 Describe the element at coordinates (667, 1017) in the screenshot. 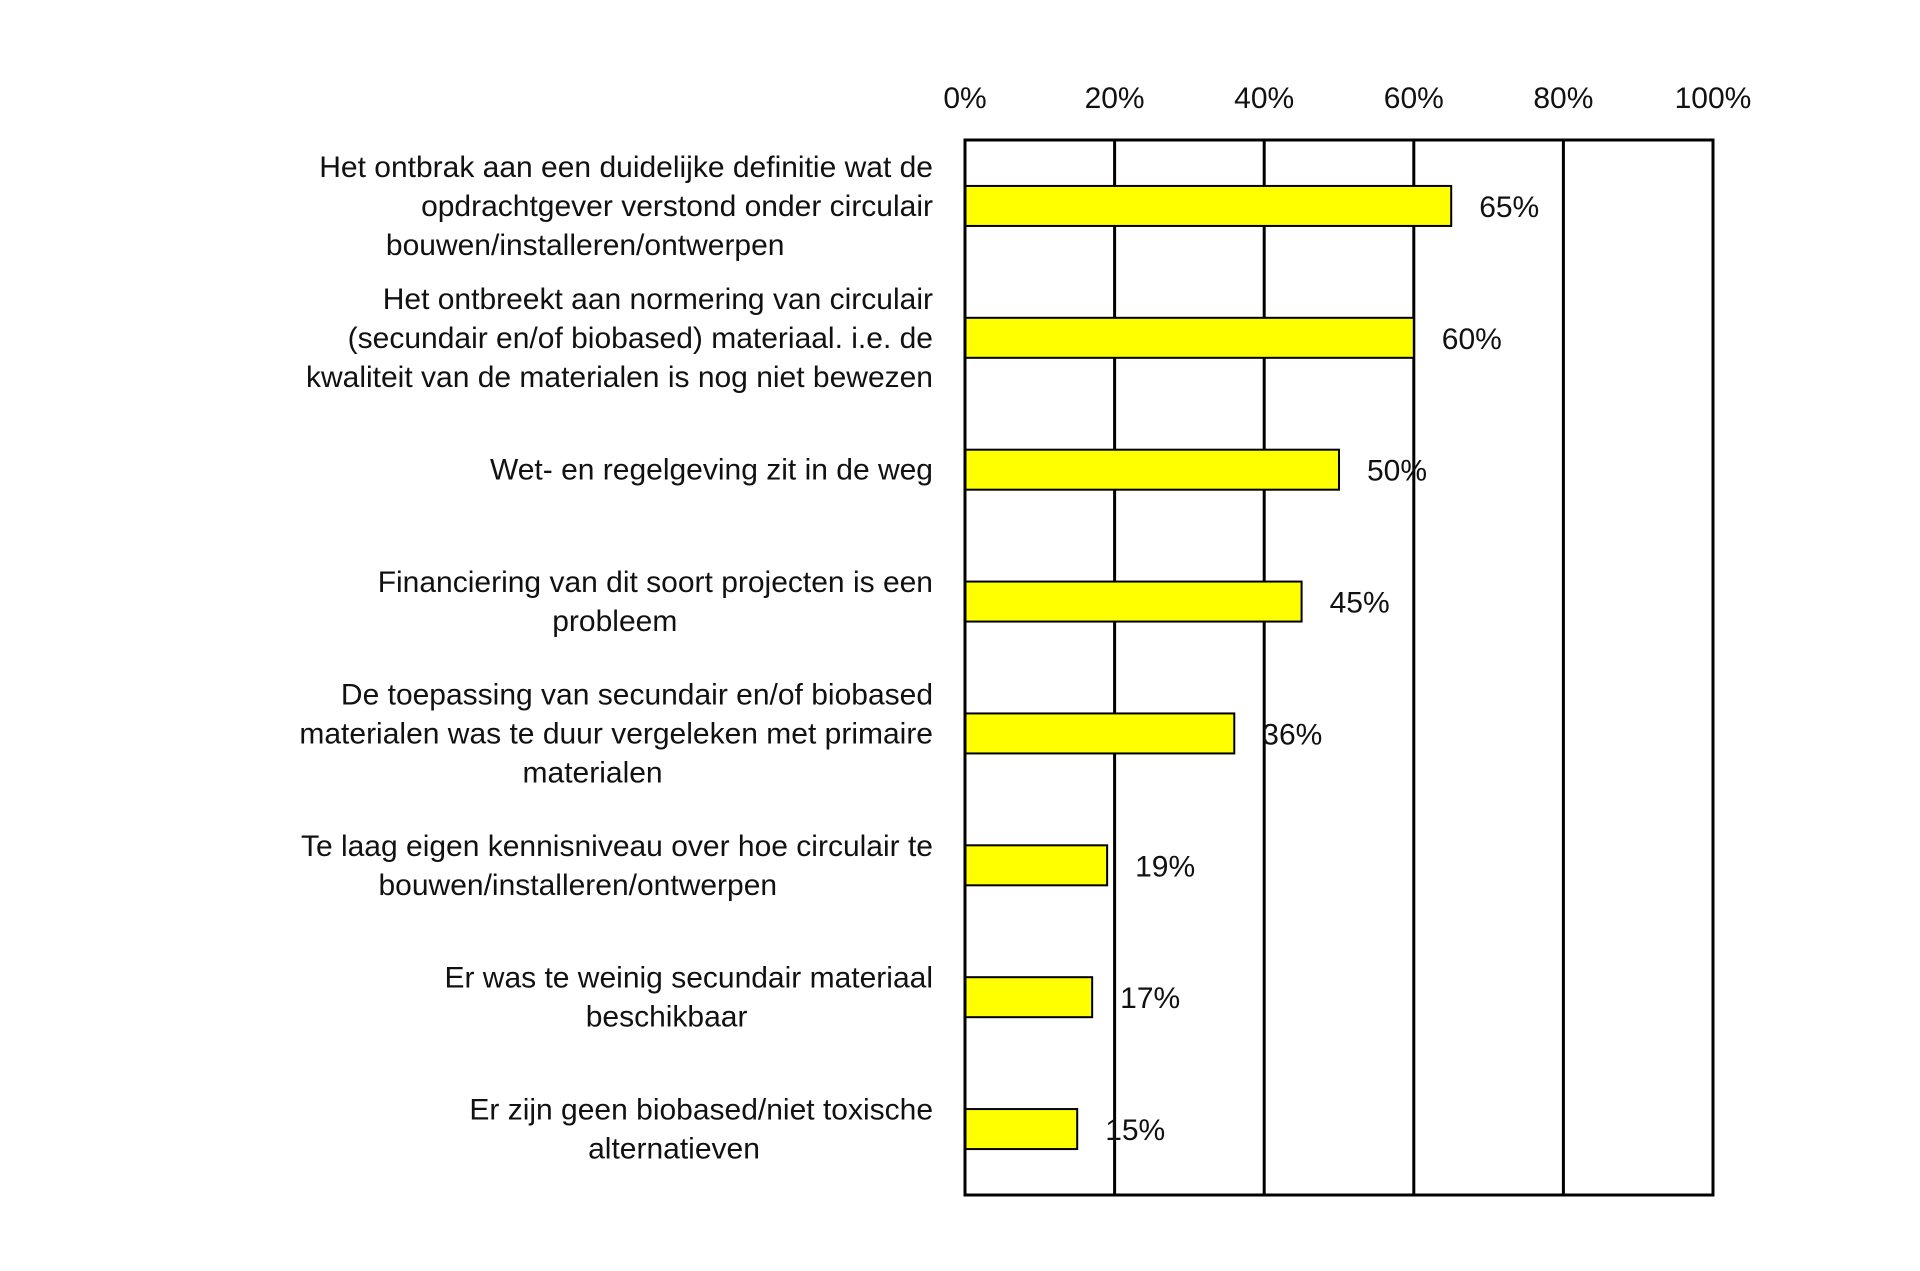

I see `category-label-line: beschikbaar` at that location.